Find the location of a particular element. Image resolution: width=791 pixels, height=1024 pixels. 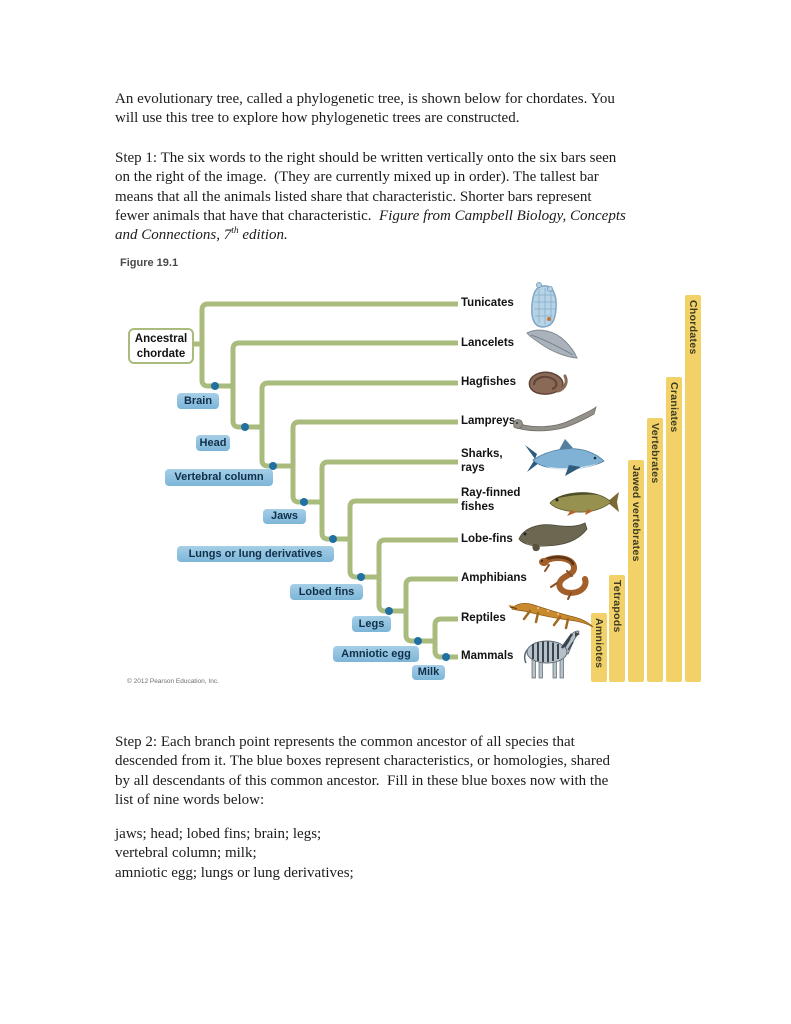

node-dot-brain is located at coordinates (215, 386).